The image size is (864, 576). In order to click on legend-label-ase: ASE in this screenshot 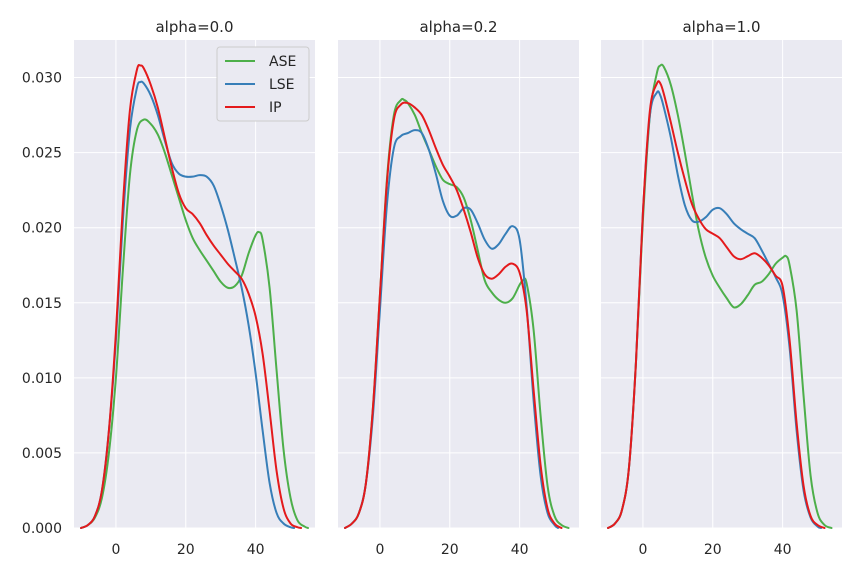, I will do `click(282, 62)`.